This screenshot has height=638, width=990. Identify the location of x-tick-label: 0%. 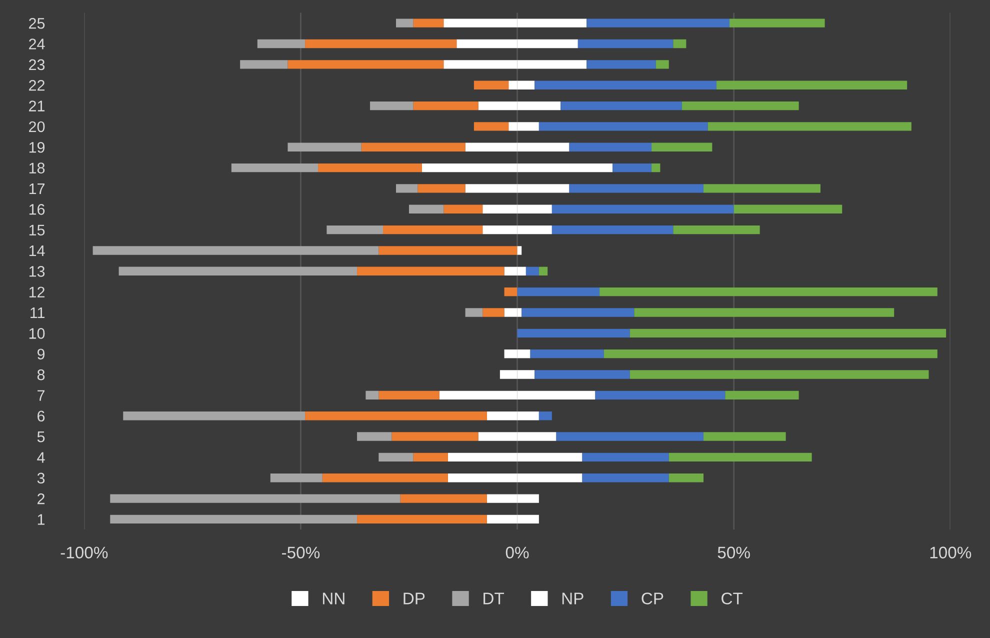
(517, 552).